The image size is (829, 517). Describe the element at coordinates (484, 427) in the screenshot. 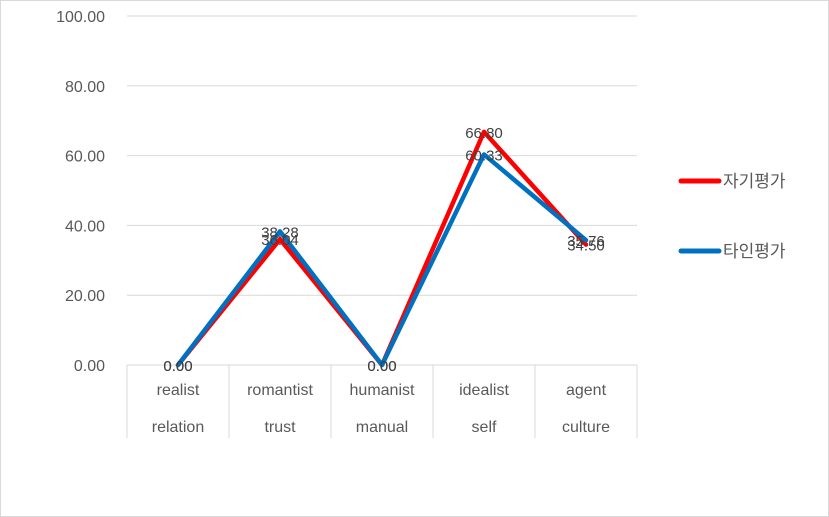

I see `x-tick-group-label: self` at that location.